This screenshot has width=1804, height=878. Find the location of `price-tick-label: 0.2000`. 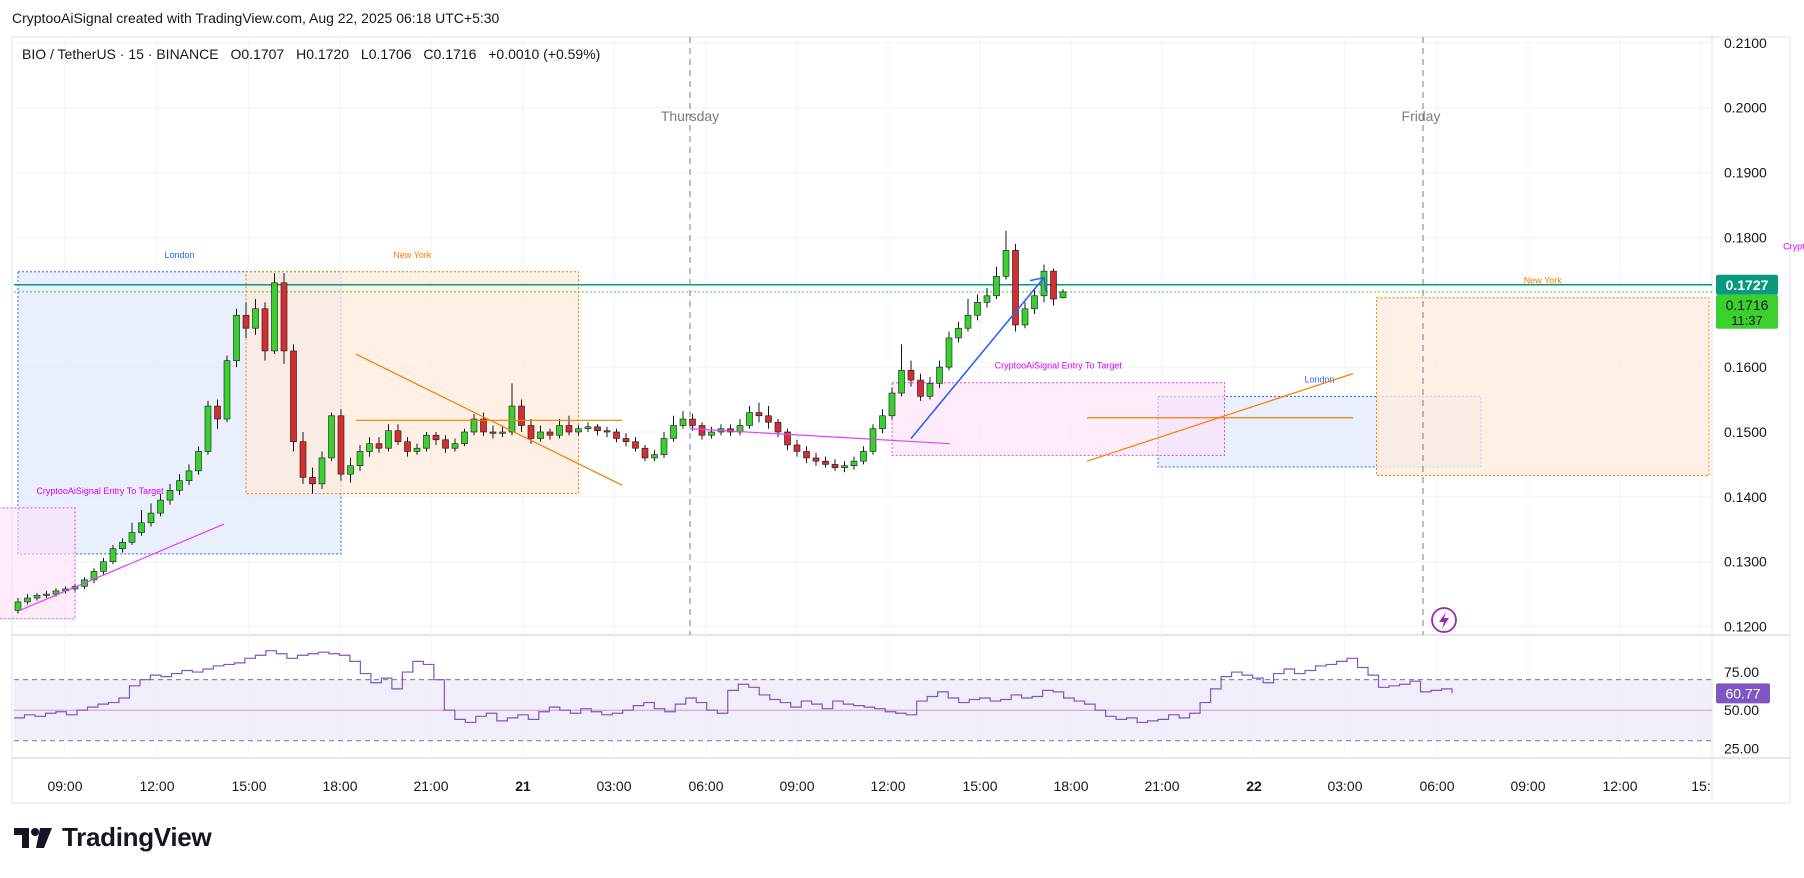

price-tick-label: 0.2000 is located at coordinates (1745, 108).